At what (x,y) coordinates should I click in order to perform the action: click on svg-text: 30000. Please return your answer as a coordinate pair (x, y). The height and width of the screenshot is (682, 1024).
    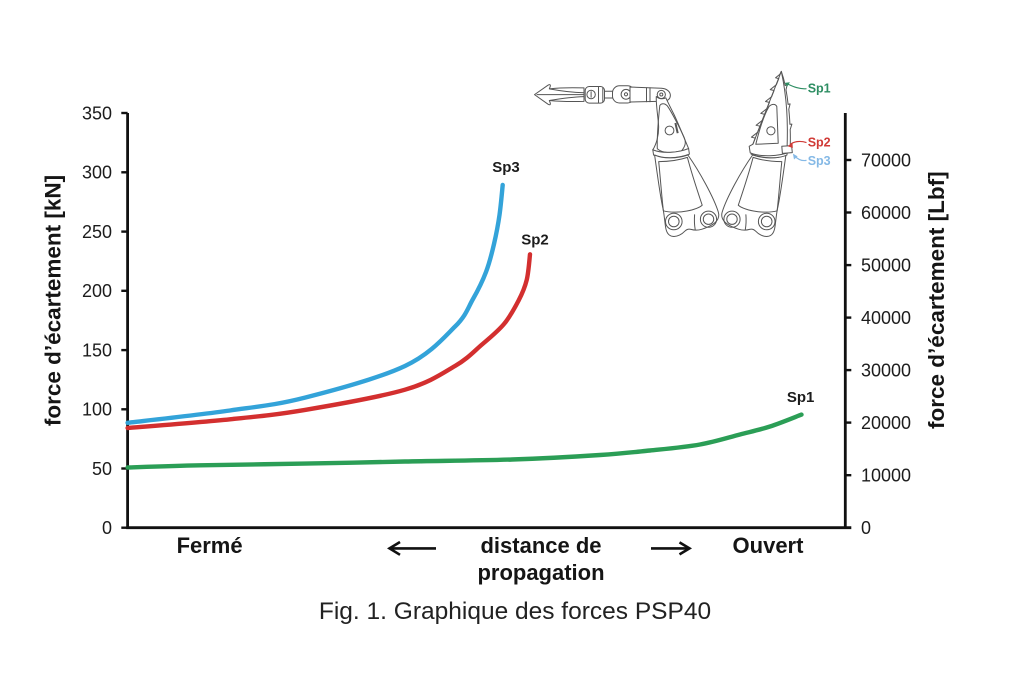
    Looking at the image, I should click on (886, 370).